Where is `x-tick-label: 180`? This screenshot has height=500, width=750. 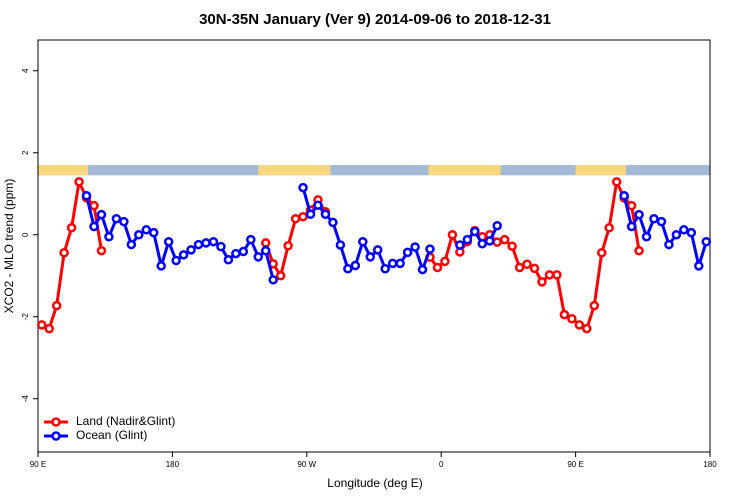
x-tick-label: 180 is located at coordinates (710, 464).